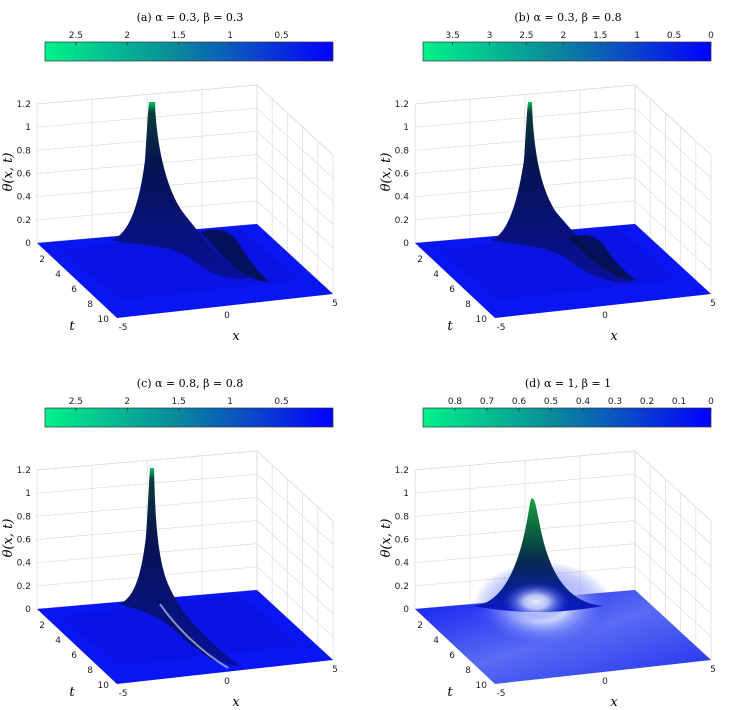  Describe the element at coordinates (567, 17) in the screenshot. I see `panel-title: (b) α = 0.3, β = 0.8` at that location.